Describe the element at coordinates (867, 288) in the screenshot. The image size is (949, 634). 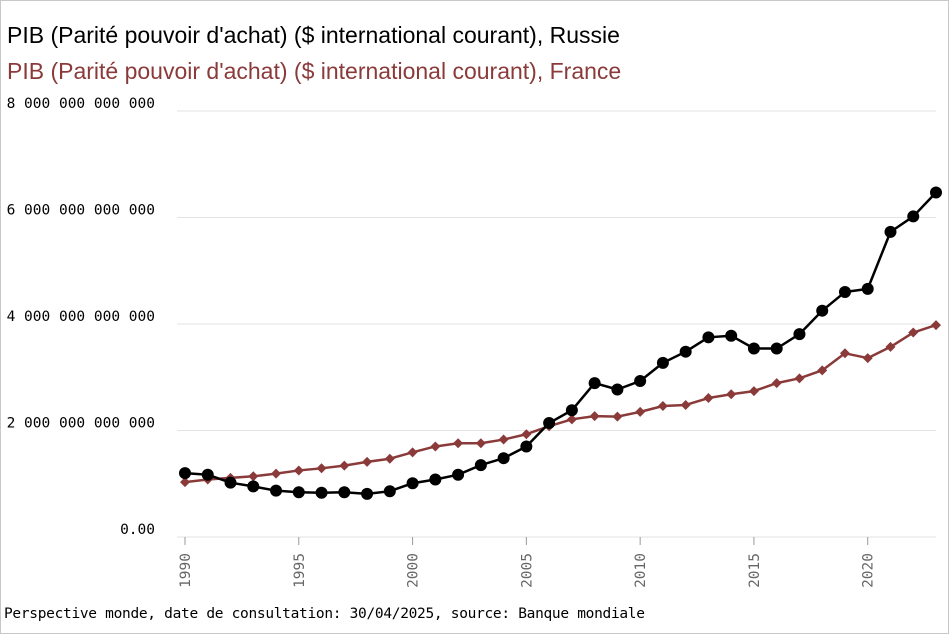
I see `point-russie-2020` at that location.